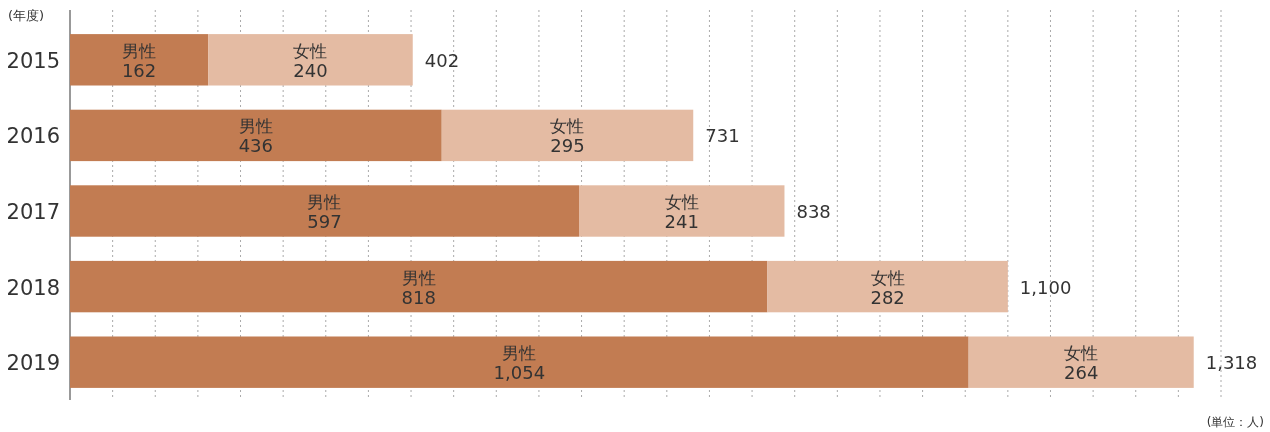  What do you see at coordinates (256, 146) in the screenshot?
I see `data-label: 436` at bounding box center [256, 146].